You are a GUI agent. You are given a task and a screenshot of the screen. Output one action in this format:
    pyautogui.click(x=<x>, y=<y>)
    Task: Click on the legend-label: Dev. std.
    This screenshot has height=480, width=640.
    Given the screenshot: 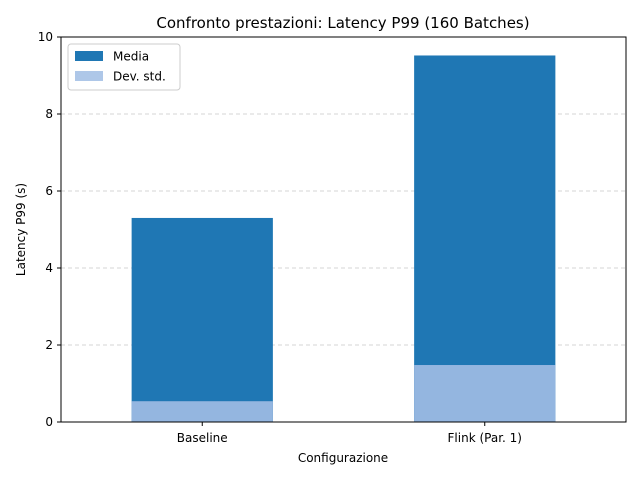 What is the action you would take?
    pyautogui.click(x=139, y=77)
    